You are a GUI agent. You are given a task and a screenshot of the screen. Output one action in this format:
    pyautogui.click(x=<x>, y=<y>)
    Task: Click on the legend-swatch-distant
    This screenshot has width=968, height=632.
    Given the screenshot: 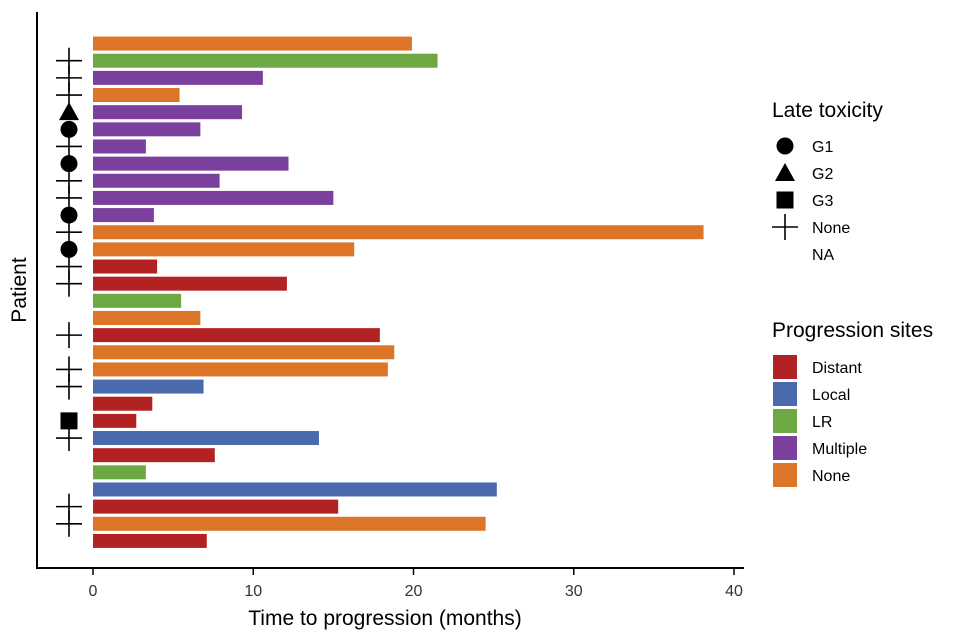 What is the action you would take?
    pyautogui.click(x=785, y=367)
    